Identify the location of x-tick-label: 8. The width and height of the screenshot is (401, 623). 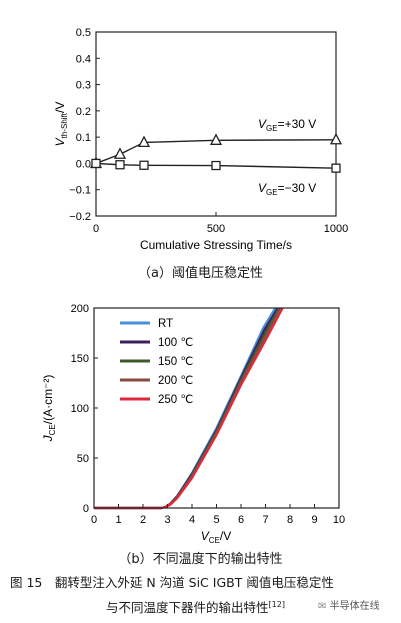
(290, 520).